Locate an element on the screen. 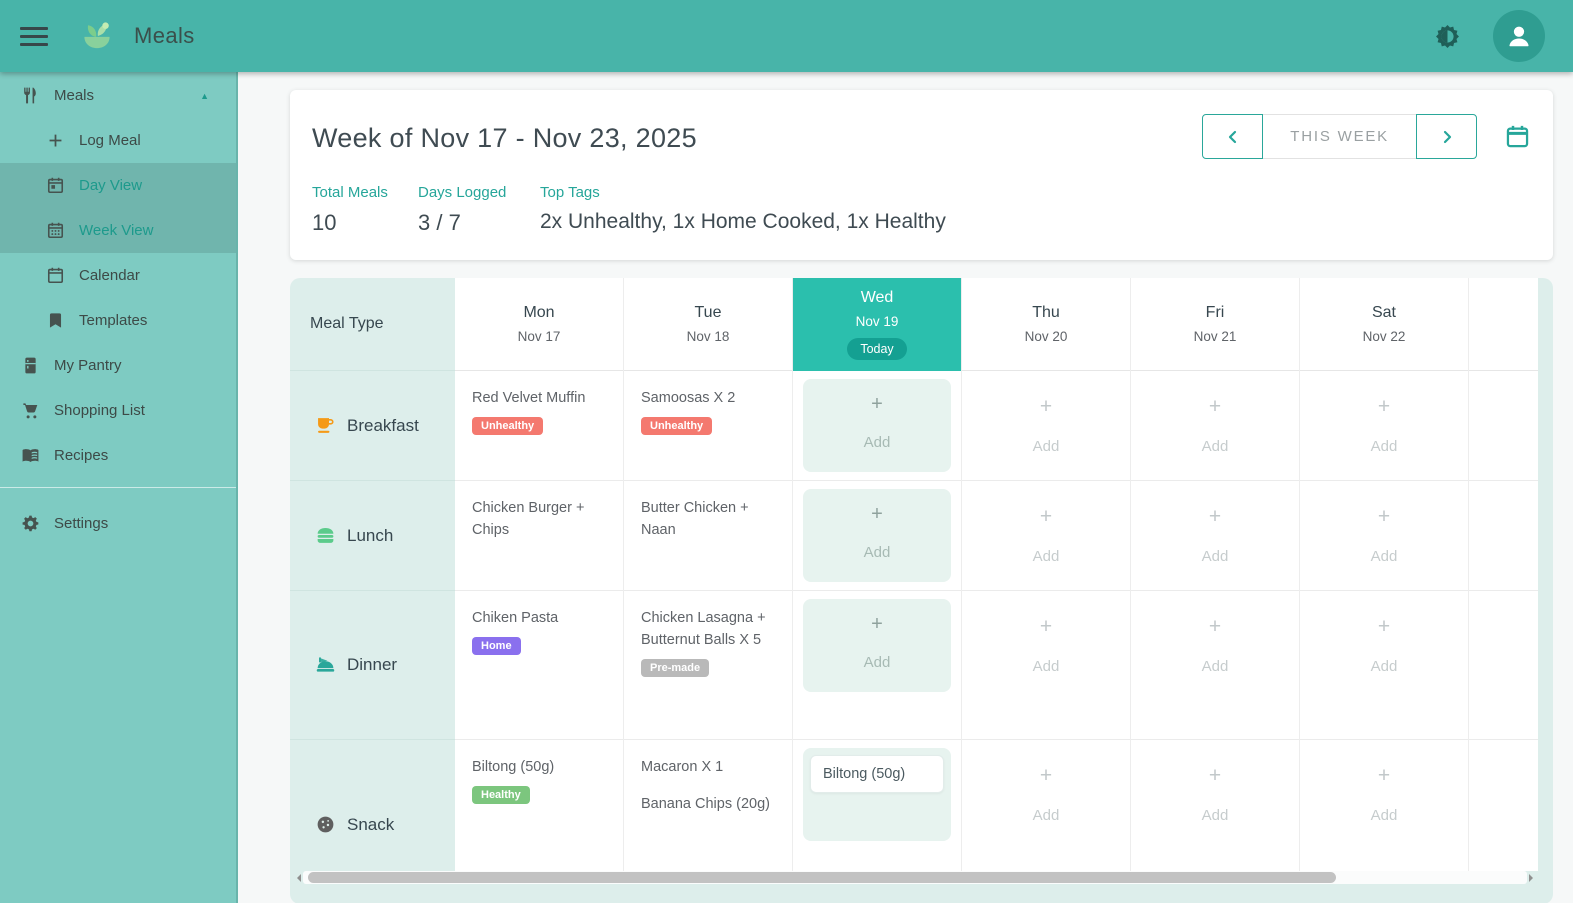 The image size is (1573, 903). day-header: Fri Nov 21 is located at coordinates (1215, 324).